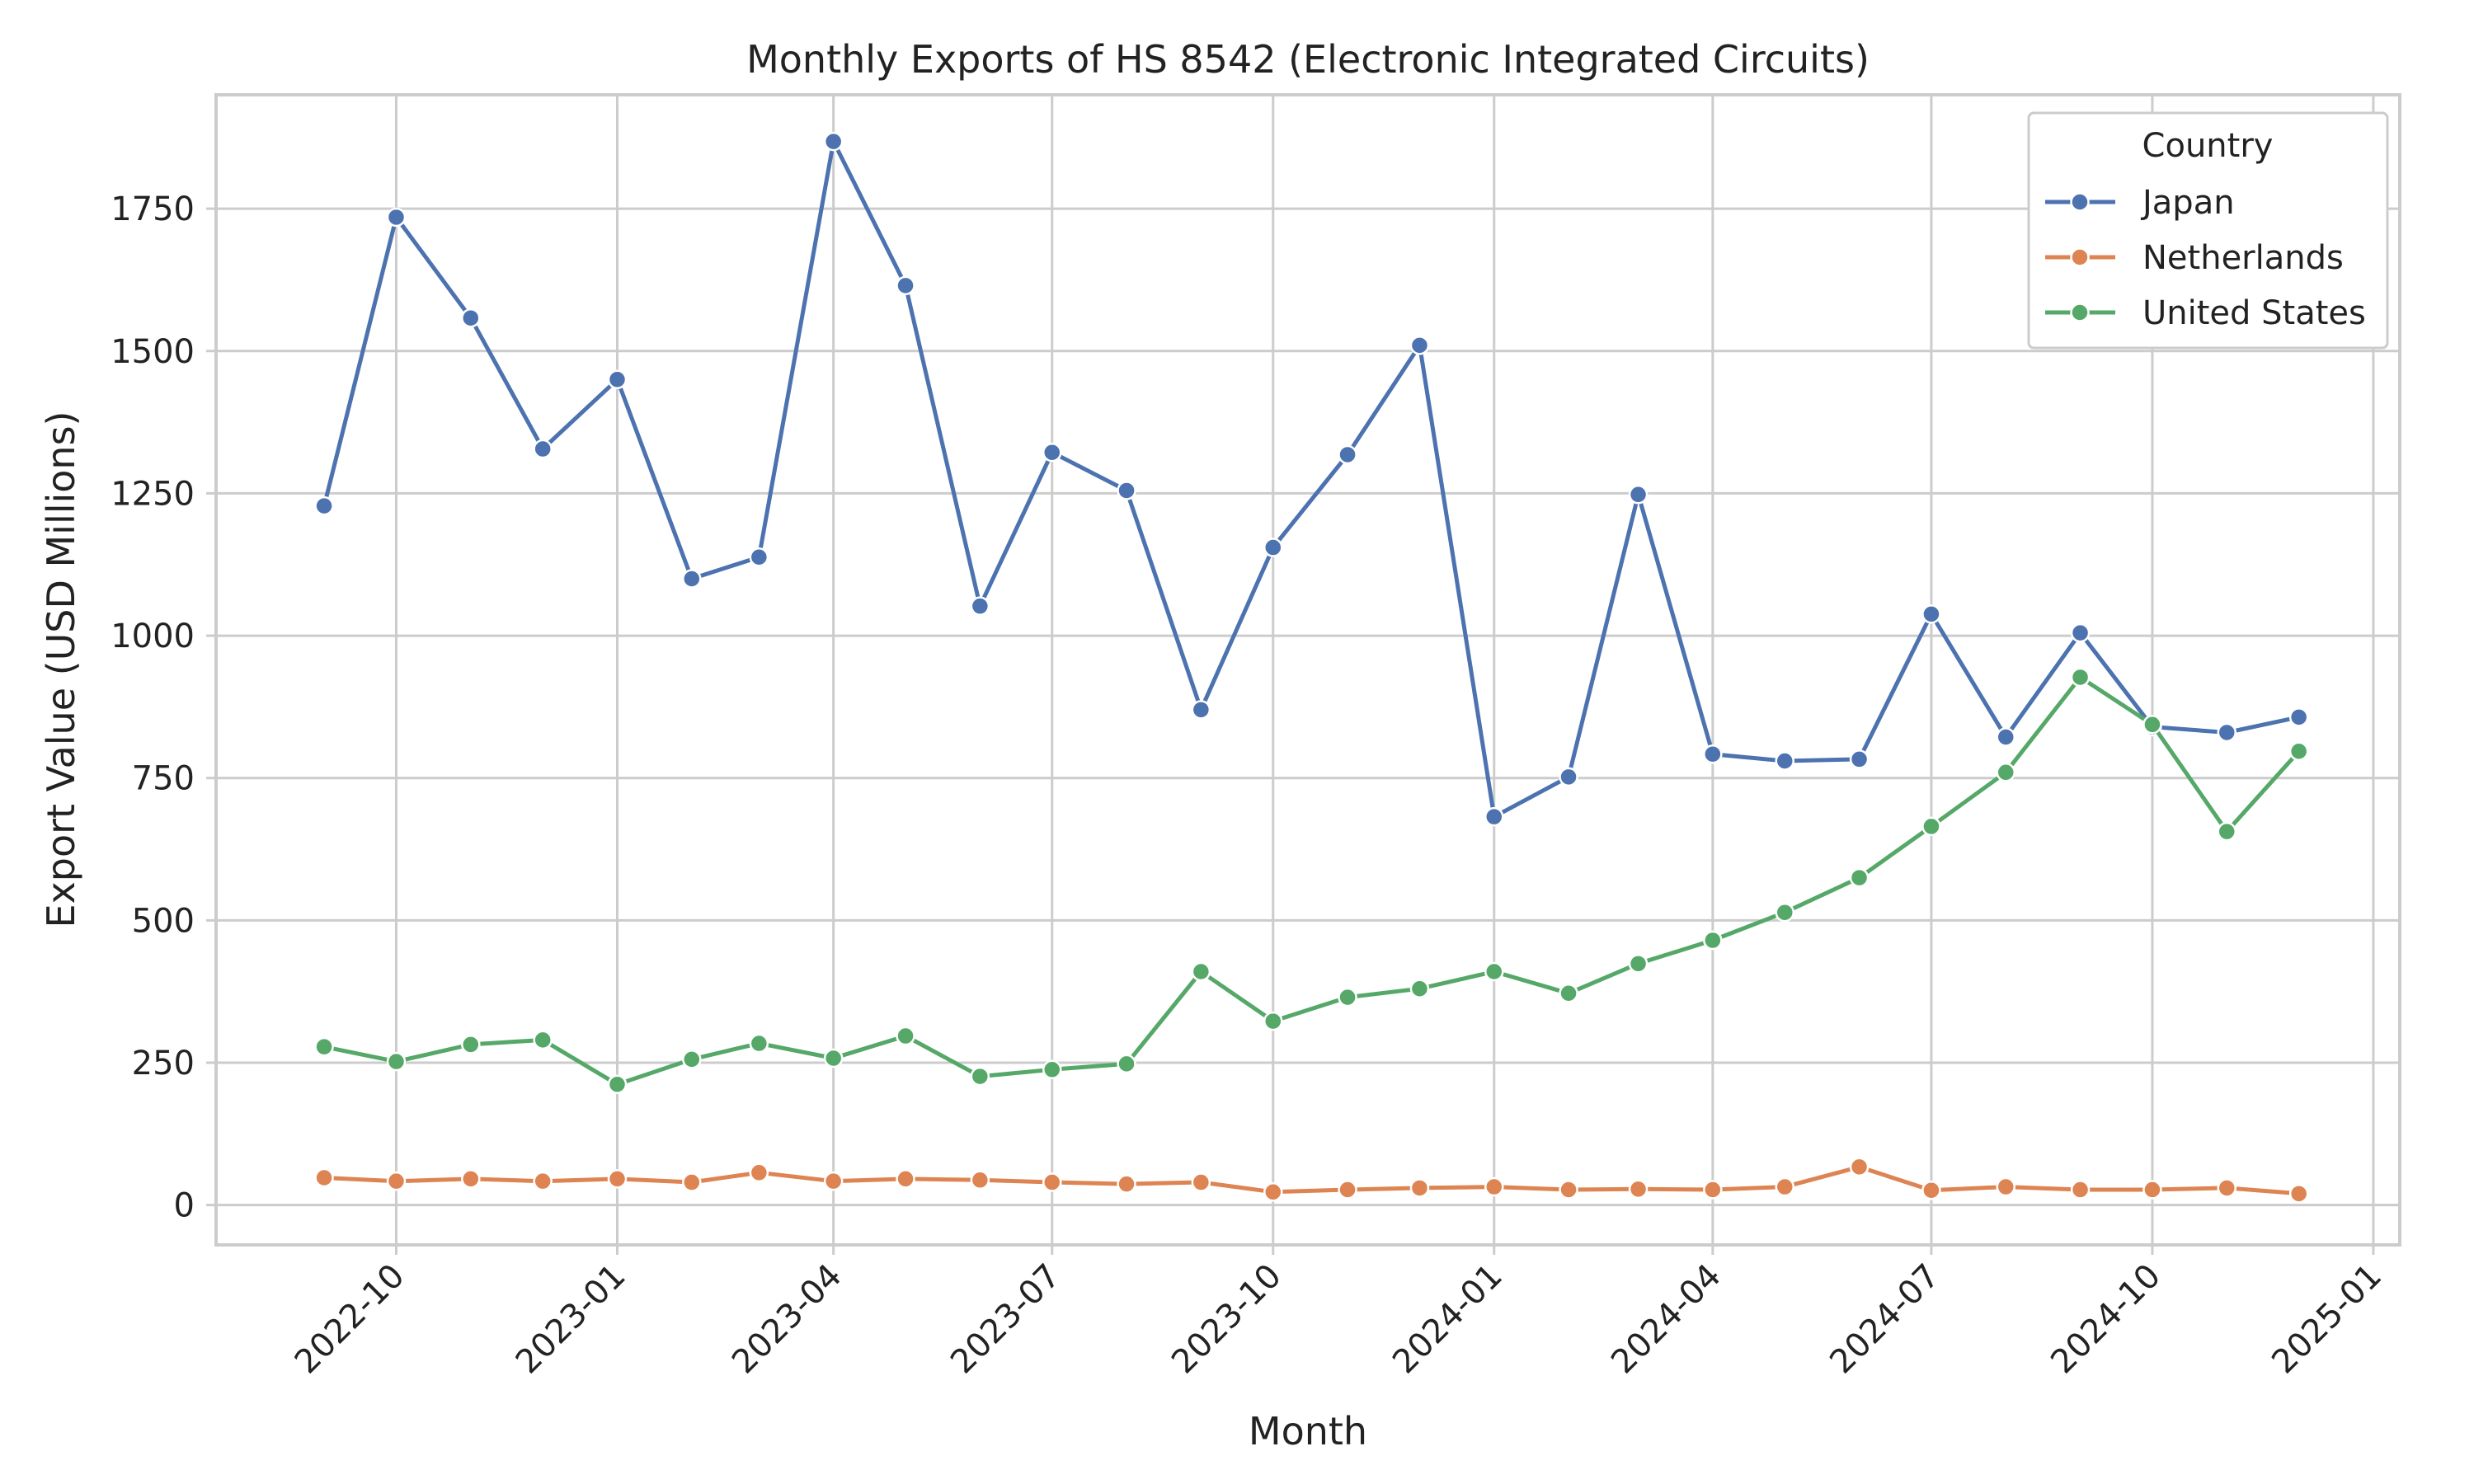  What do you see at coordinates (153, 494) in the screenshot?
I see `y-tick-label: 1250` at bounding box center [153, 494].